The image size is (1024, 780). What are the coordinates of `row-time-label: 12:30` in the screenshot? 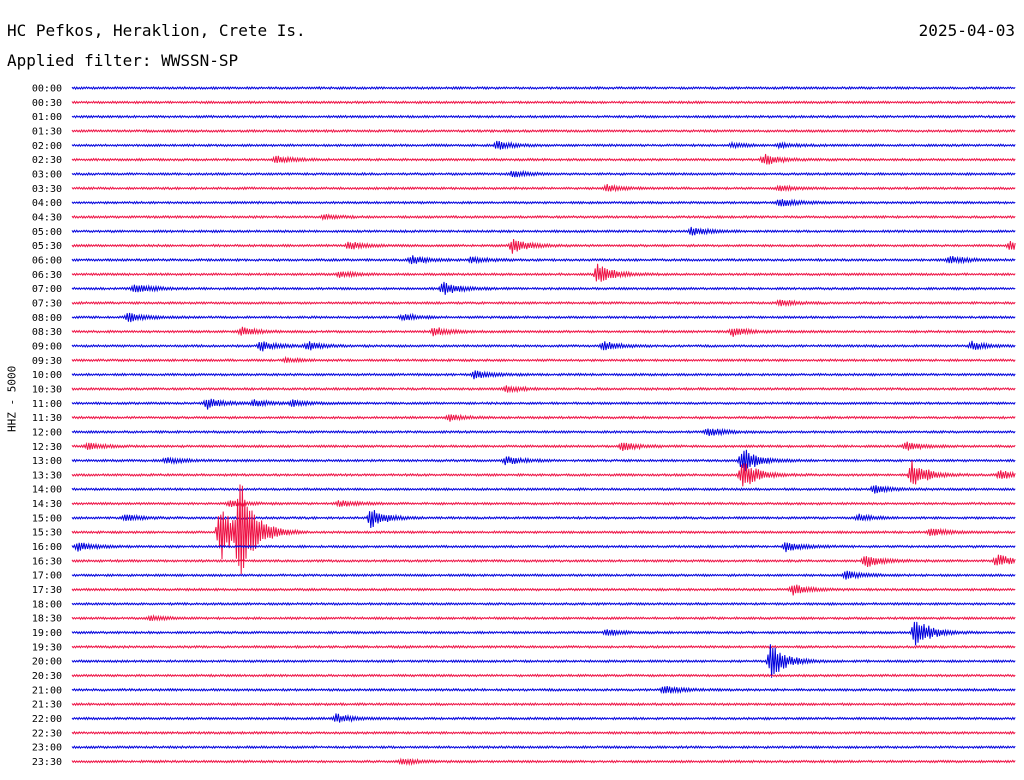 It's located at (47, 447).